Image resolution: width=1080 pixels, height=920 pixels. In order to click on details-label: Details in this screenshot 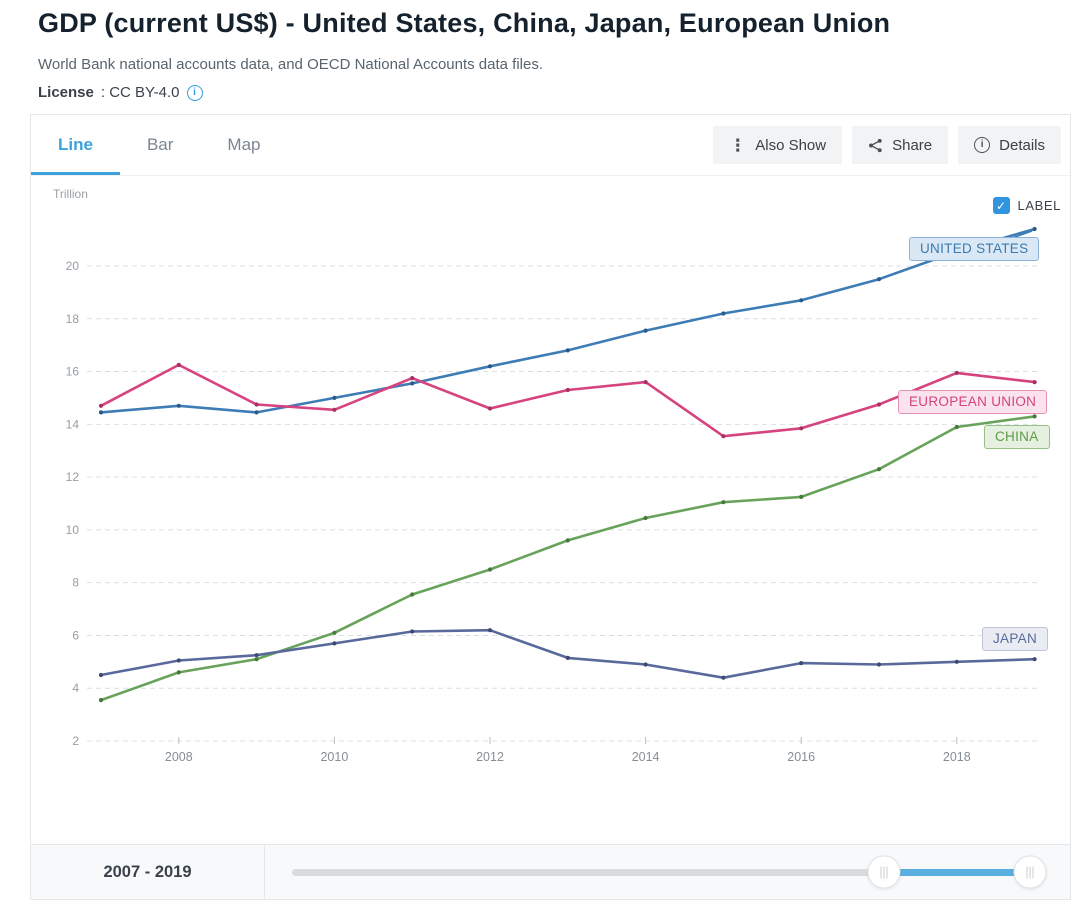, I will do `click(1022, 145)`.